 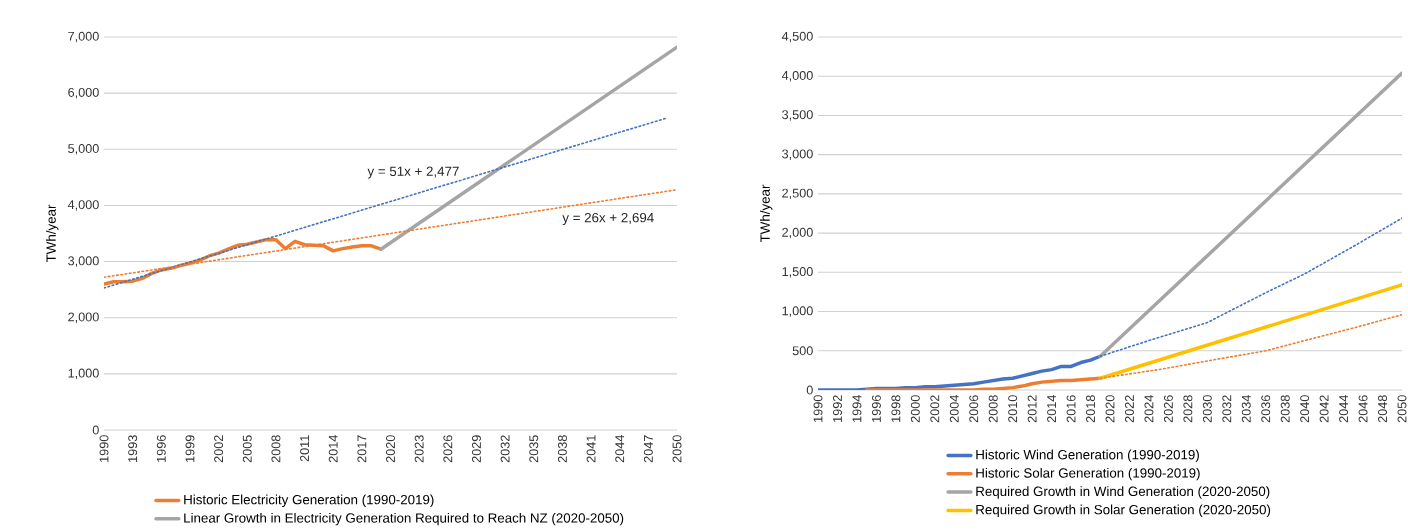 I want to click on y-tick-label: 2,500, so click(x=797, y=194).